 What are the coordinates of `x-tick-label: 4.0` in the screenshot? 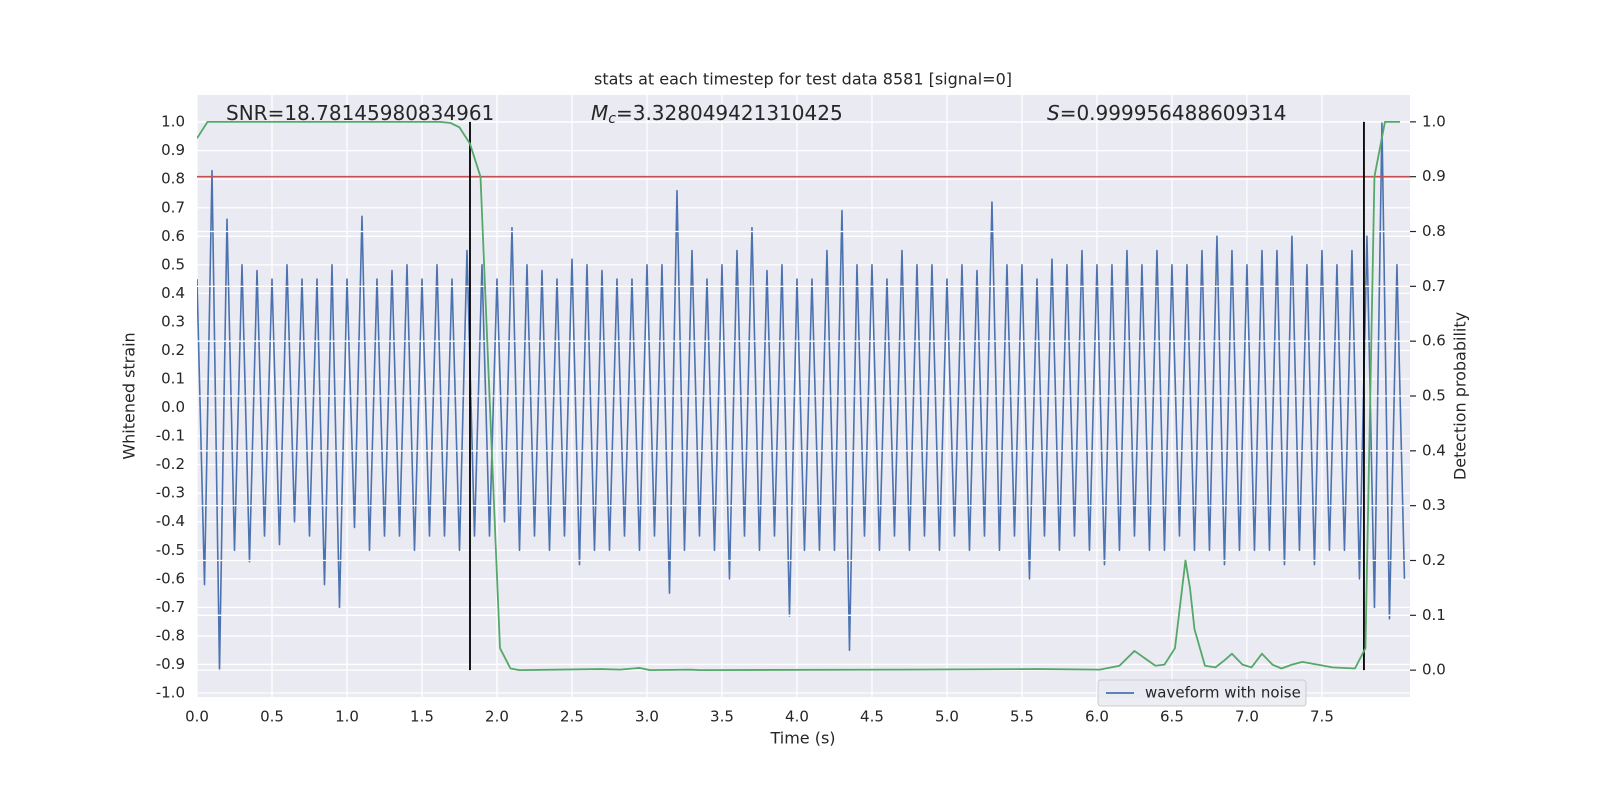 It's located at (797, 717).